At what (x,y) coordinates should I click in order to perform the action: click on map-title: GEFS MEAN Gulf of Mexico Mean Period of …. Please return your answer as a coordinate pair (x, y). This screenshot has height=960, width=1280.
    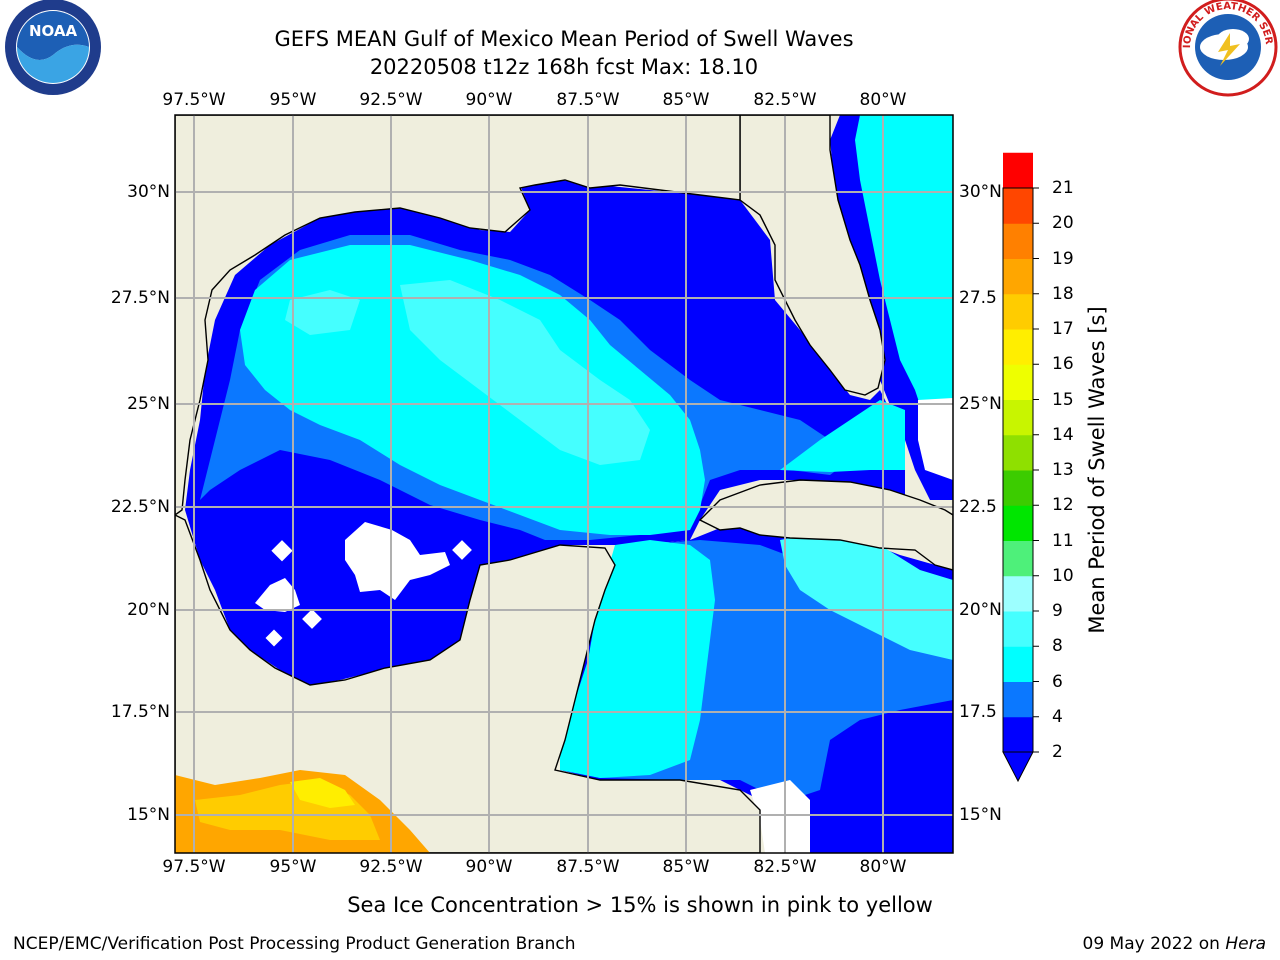
    Looking at the image, I should click on (564, 39).